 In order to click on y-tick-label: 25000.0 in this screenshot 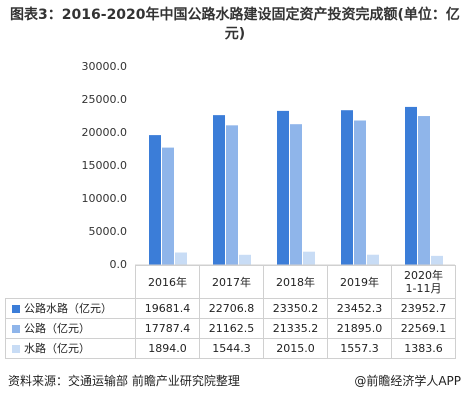, I will do `click(105, 99)`.